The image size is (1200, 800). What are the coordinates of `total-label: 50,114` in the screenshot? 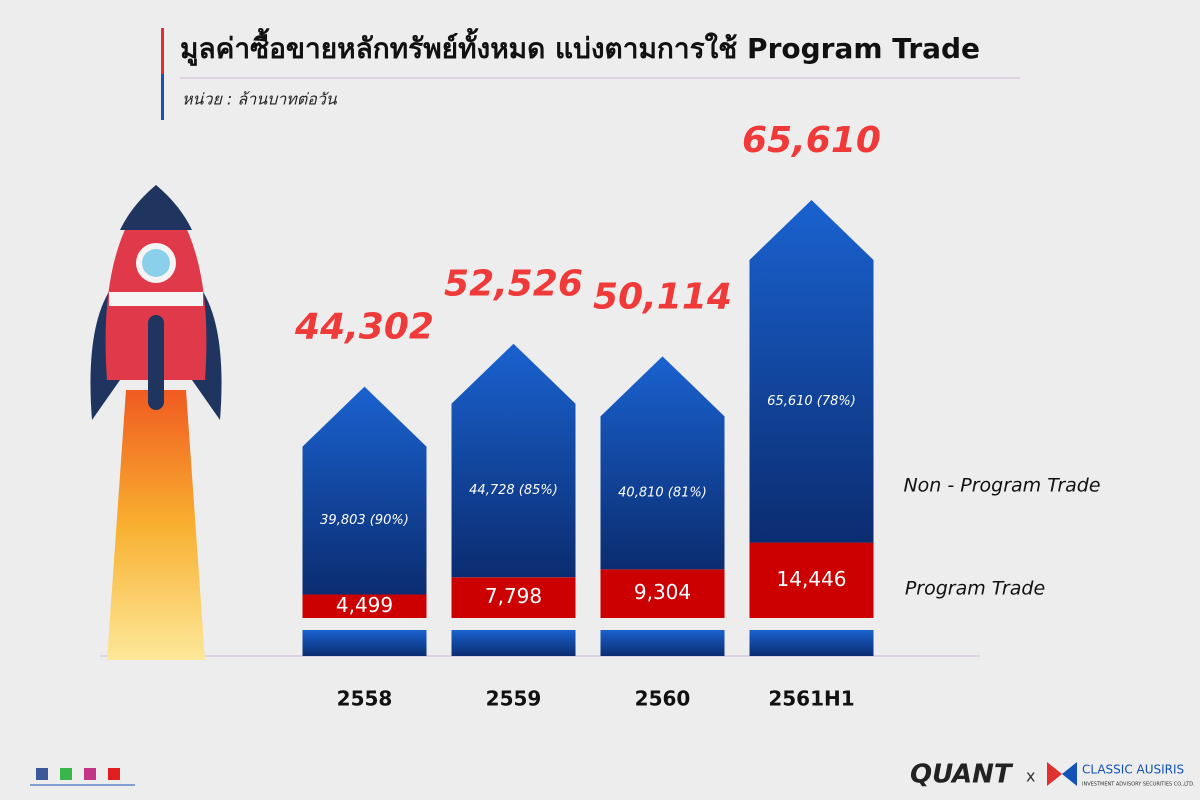 It's located at (662, 296).